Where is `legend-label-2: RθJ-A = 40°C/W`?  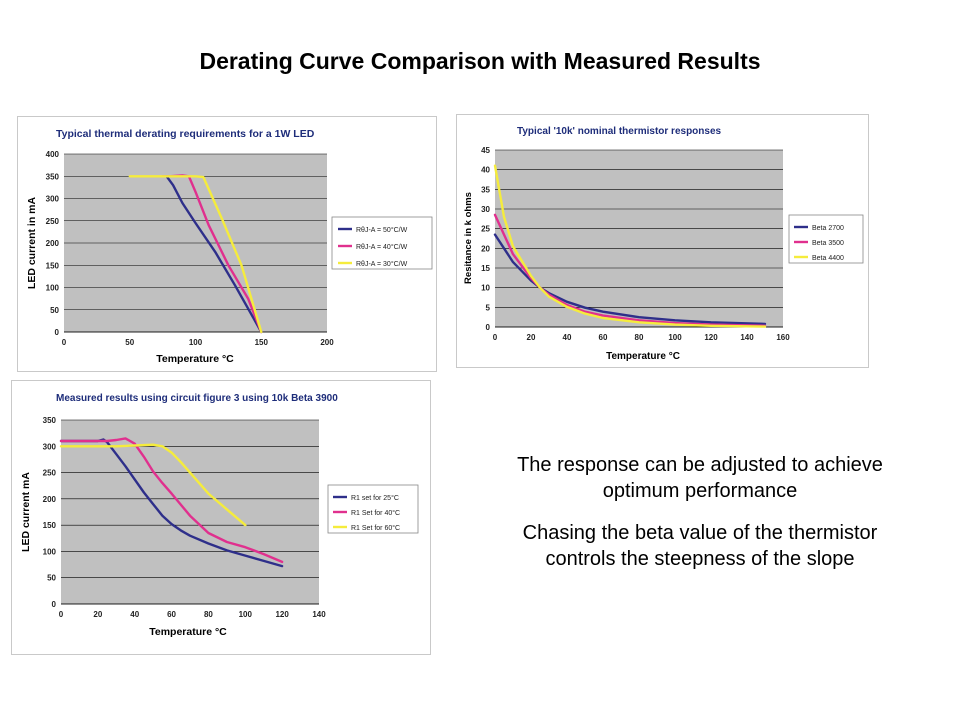
legend-label-2: RθJ-A = 40°C/W is located at coordinates (382, 247).